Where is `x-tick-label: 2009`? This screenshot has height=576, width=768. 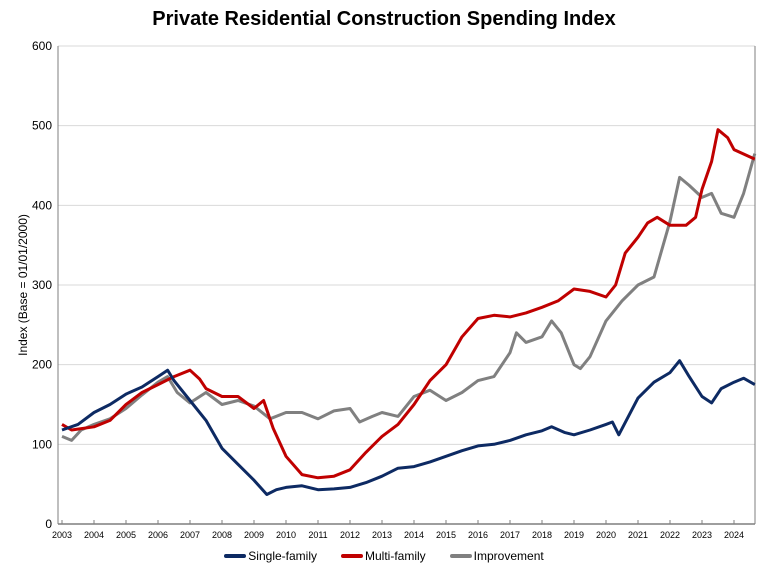 x-tick-label: 2009 is located at coordinates (254, 535).